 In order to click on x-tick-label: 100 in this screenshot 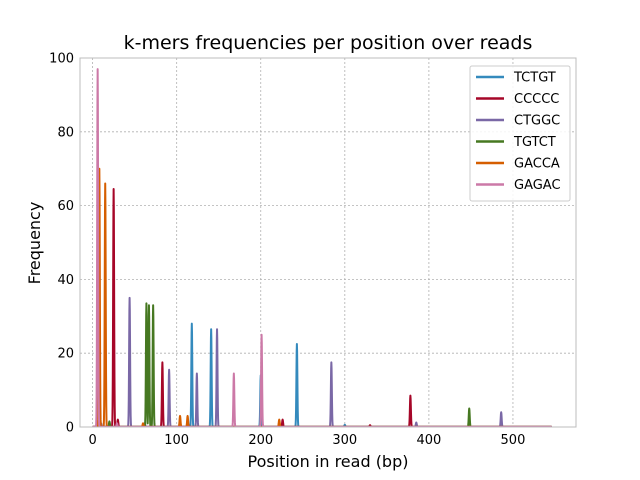, I will do `click(176, 440)`.